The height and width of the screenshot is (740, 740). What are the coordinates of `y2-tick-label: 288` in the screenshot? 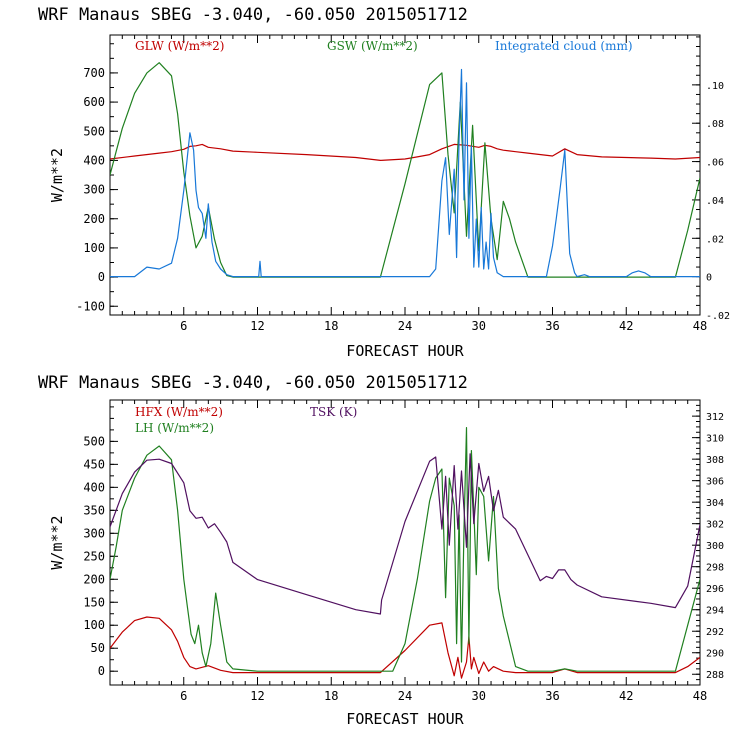 It's located at (715, 675).